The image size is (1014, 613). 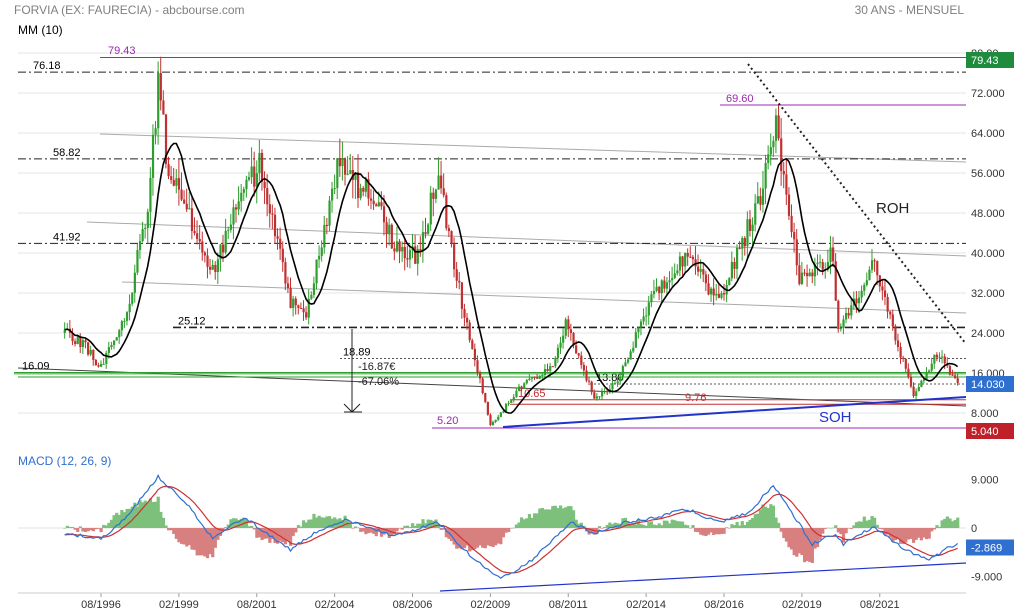 What do you see at coordinates (122, 51) in the screenshot?
I see `ath-label: 79.43` at bounding box center [122, 51].